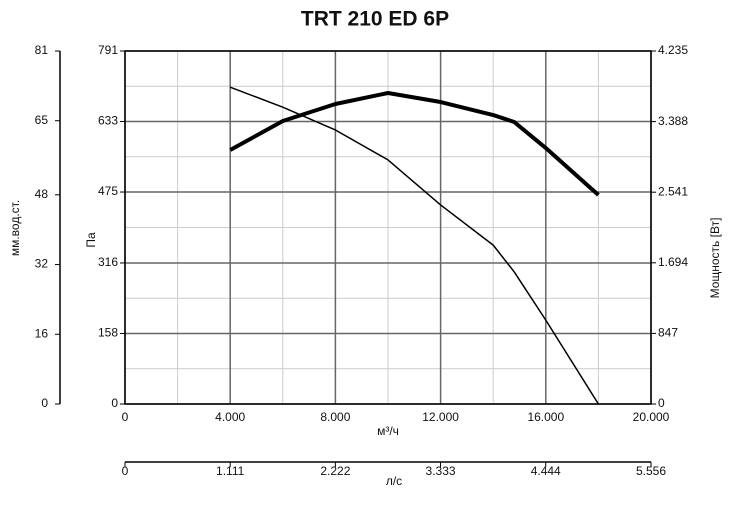 This screenshot has height=509, width=750. I want to click on y3-tick-label: 81, so click(42, 50).